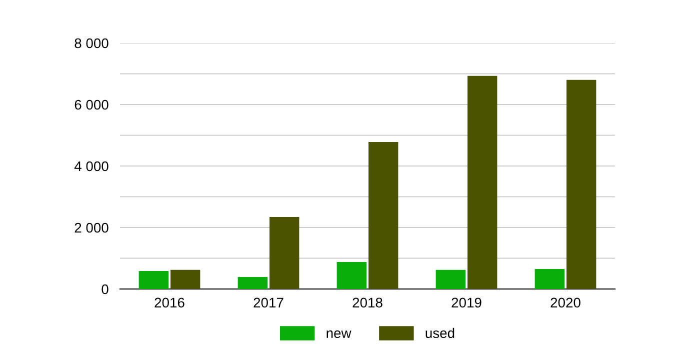 The image size is (696, 356). What do you see at coordinates (339, 334) in the screenshot?
I see `legend-label: new` at bounding box center [339, 334].